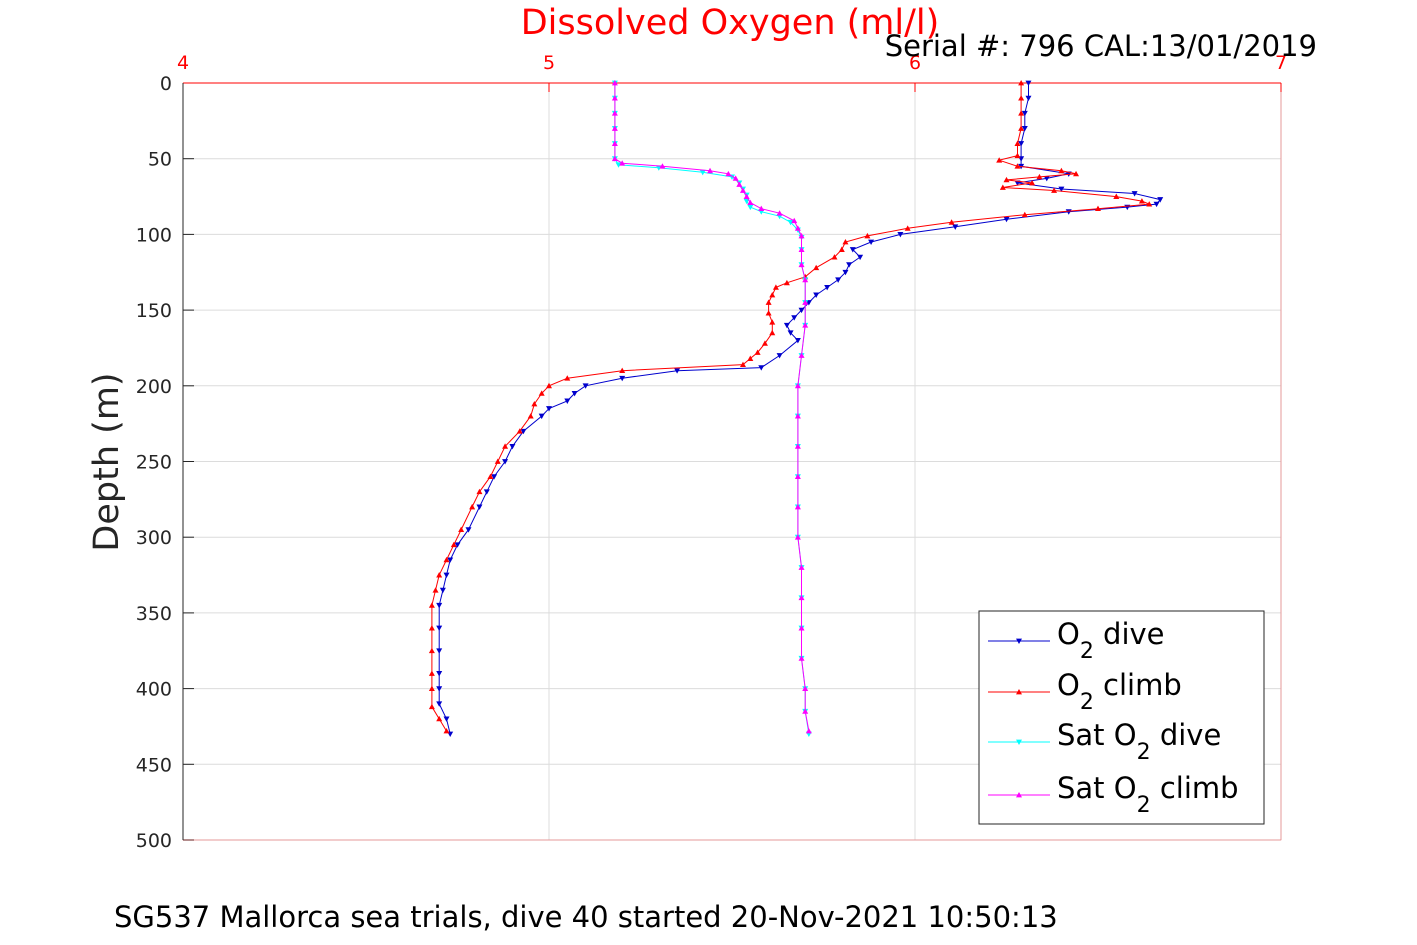 The width and height of the screenshot is (1417, 945). What do you see at coordinates (1139, 741) in the screenshot?
I see `legend-entry: Sat O2 dive` at bounding box center [1139, 741].